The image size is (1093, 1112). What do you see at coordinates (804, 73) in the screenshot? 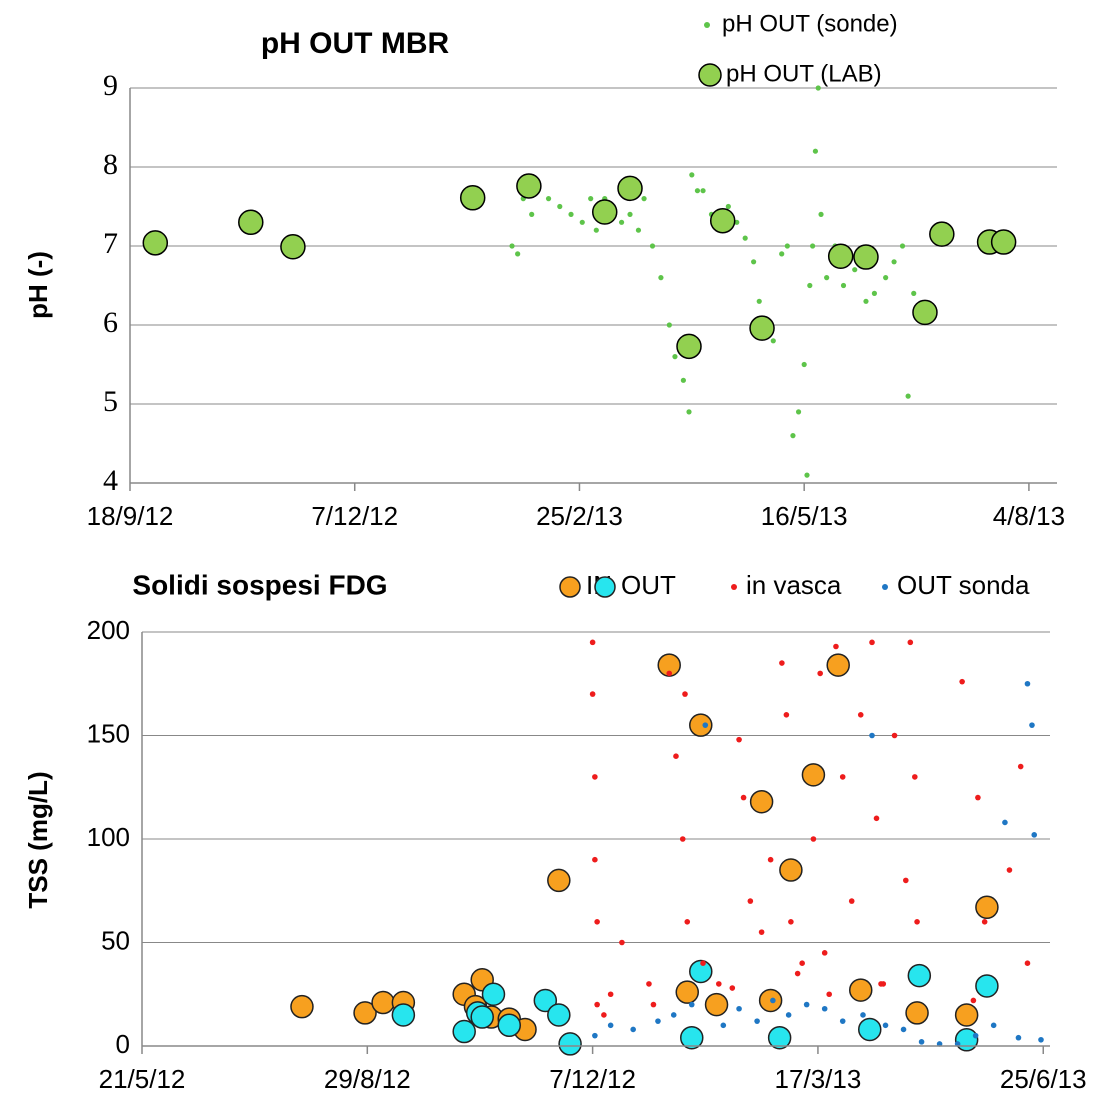
I see `legend-label: pH OUT (LAB)` at bounding box center [804, 73].